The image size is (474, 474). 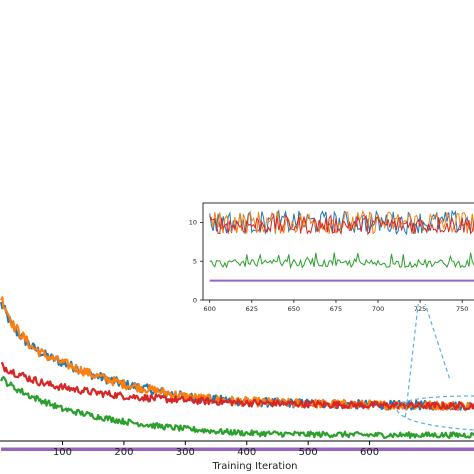 I want to click on main-x-tick-label: 100, so click(x=62, y=452).